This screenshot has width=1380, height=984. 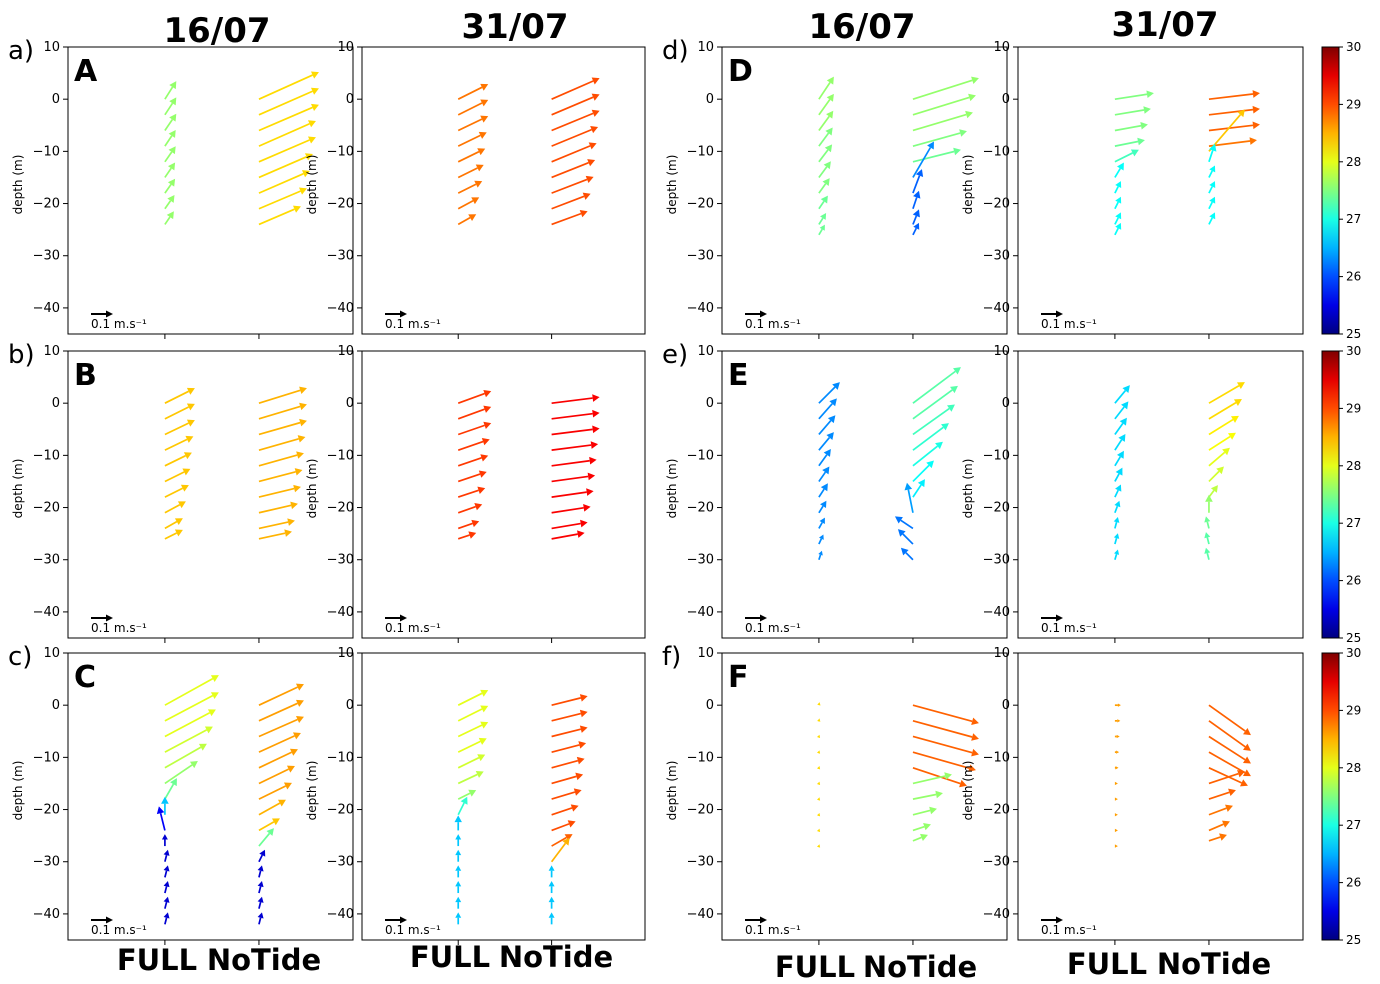 I want to click on profile-full, so click(x=826, y=156).